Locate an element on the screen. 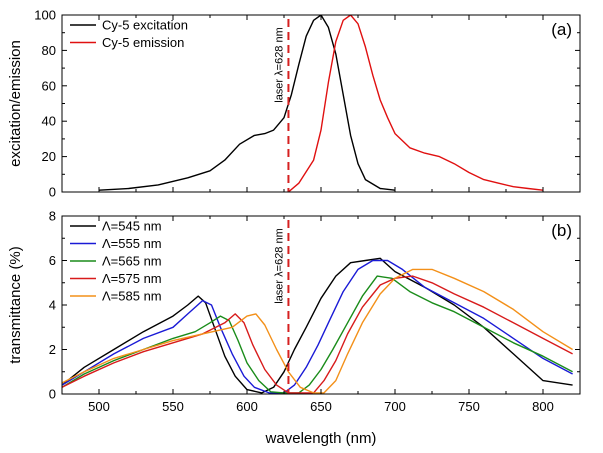  x-axis-title: wavelength (nm) is located at coordinates (321, 438).